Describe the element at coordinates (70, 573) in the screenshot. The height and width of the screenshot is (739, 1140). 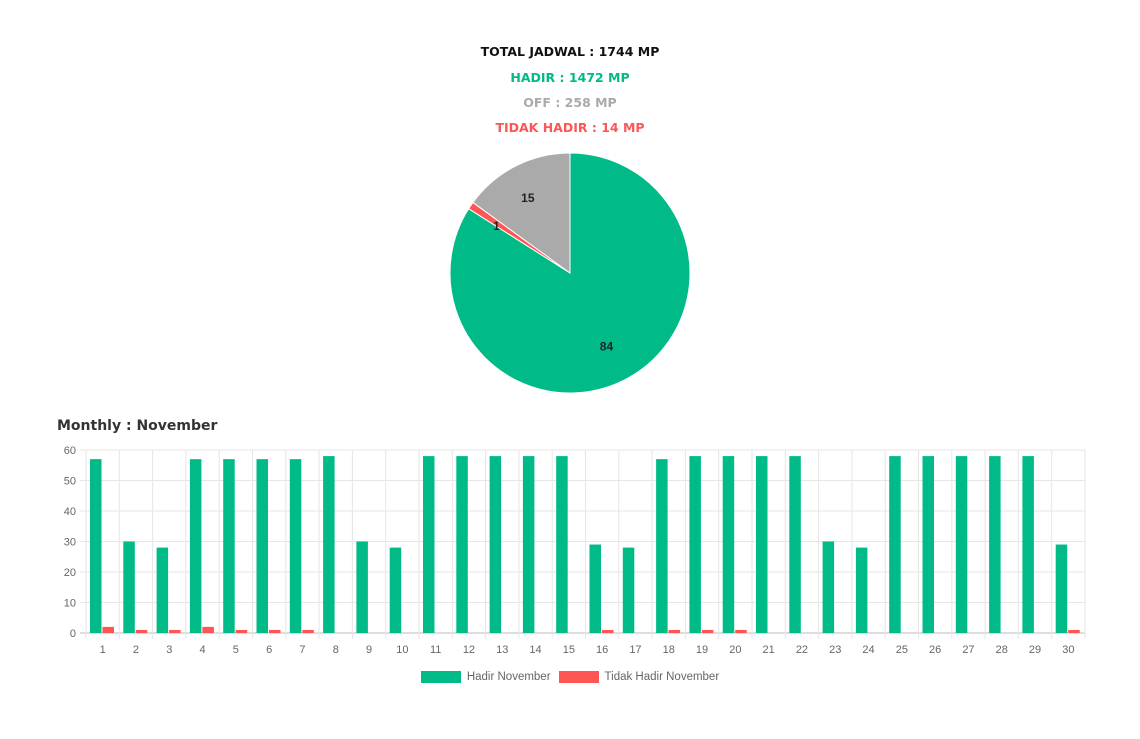
I see `y-tick-label: 20` at that location.